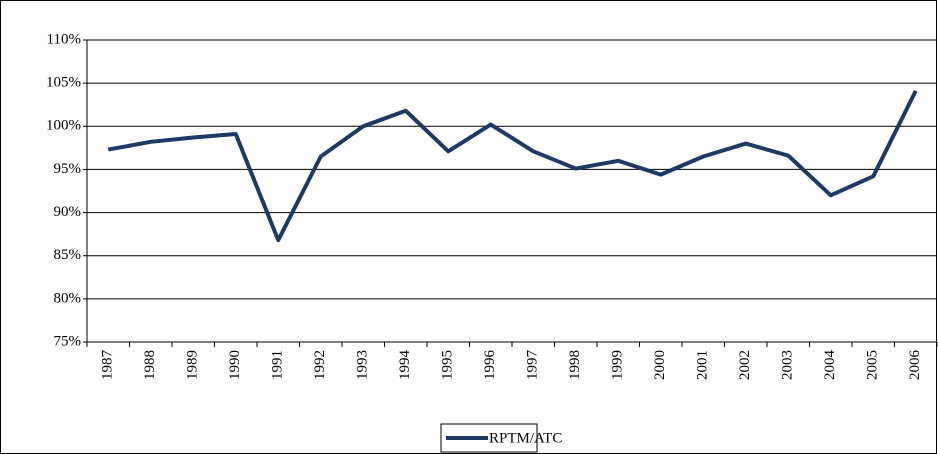 The height and width of the screenshot is (454, 938). Describe the element at coordinates (64, 39) in the screenshot. I see `y-tick-label: 110%` at that location.